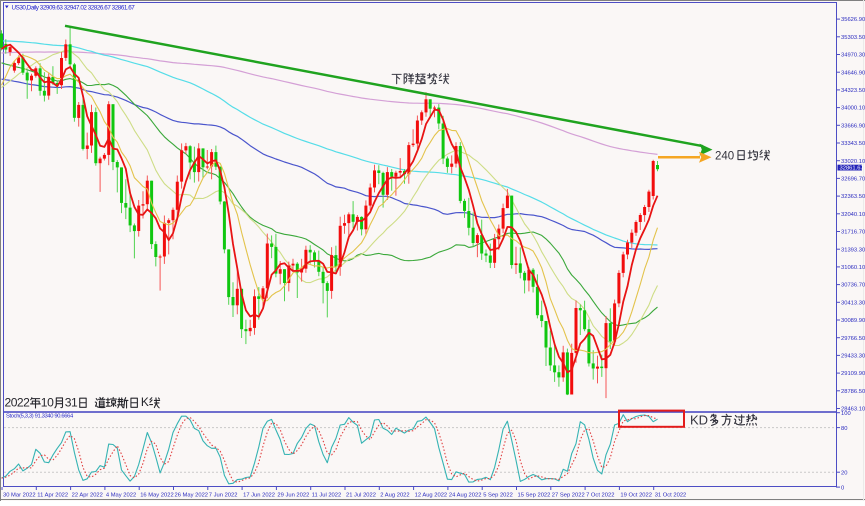 The image size is (865, 506). Describe the element at coordinates (853, 321) in the screenshot. I see `svg-text: 30089.90` at that location.